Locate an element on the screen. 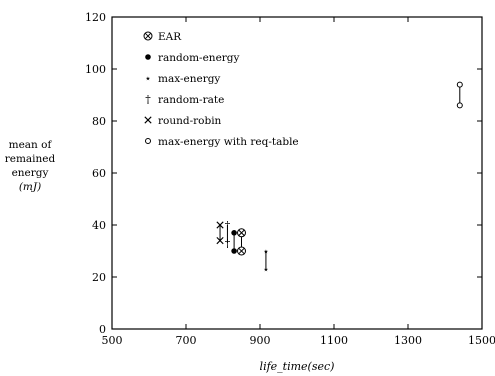  y-tick-label: 60 is located at coordinates (99, 173).